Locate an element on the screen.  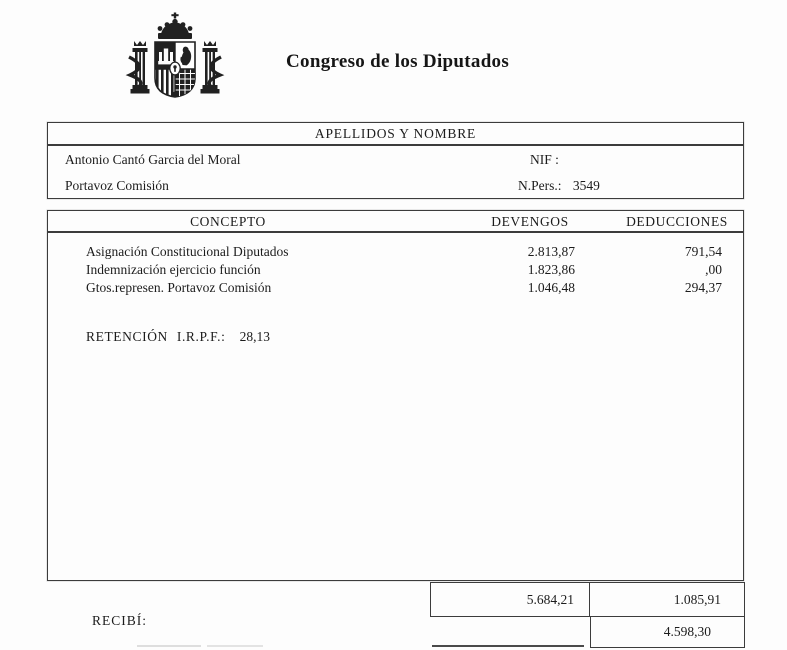
statement-column-headers: CONCEPTO DEVENGOS DEDUCCIONES is located at coordinates (395, 222).